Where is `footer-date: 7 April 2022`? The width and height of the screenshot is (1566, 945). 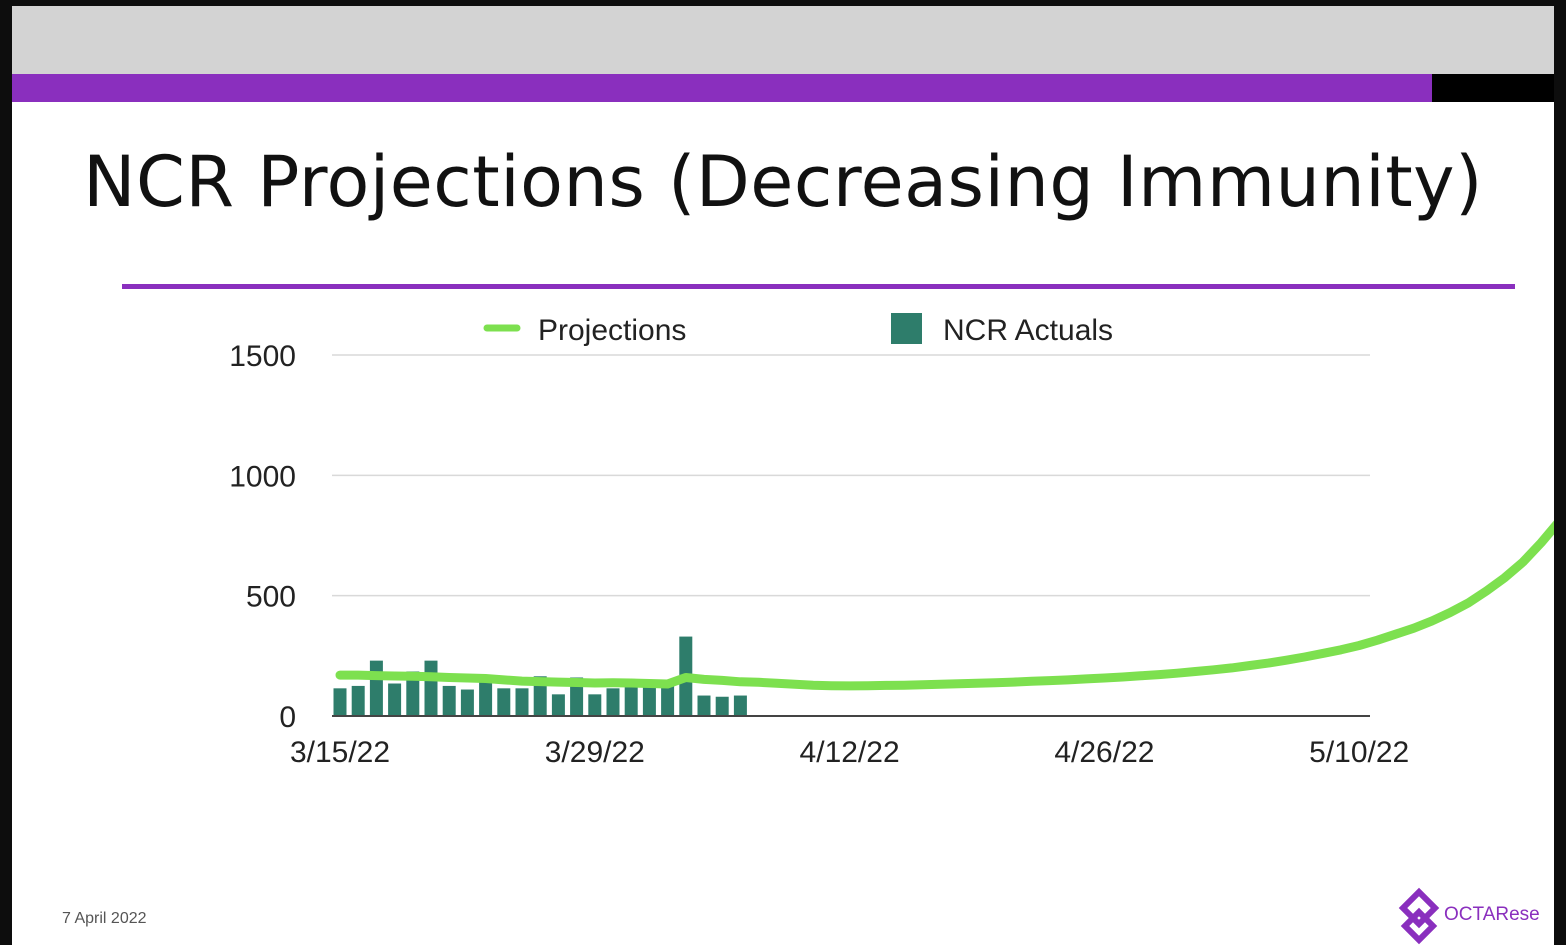 footer-date: 7 April 2022 is located at coordinates (104, 918).